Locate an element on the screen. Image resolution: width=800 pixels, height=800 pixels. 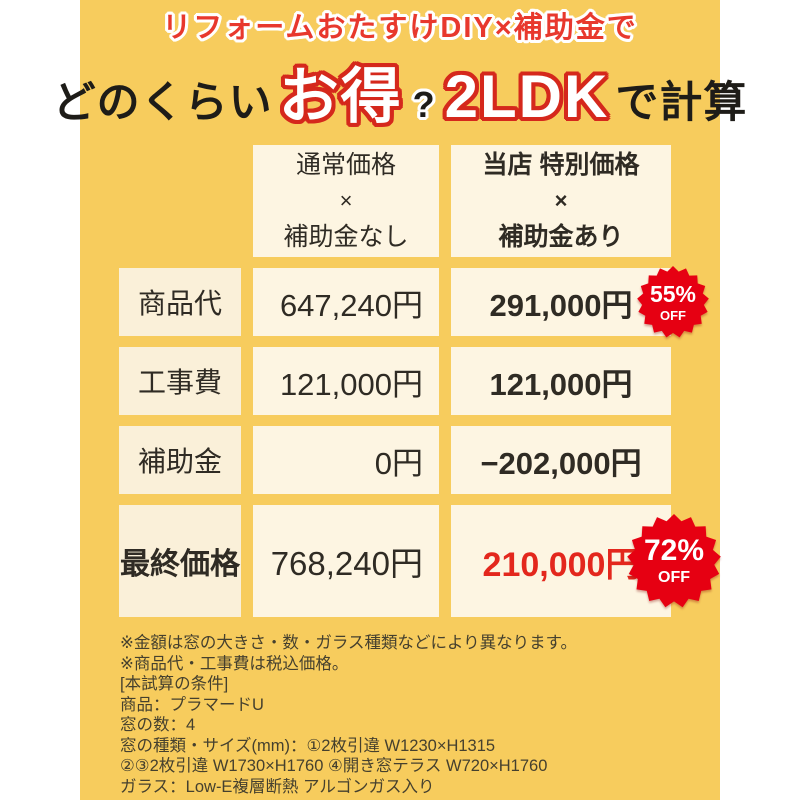
special-price-product-cost: 291,000円 55% OFF is located at coordinates (580, 302).